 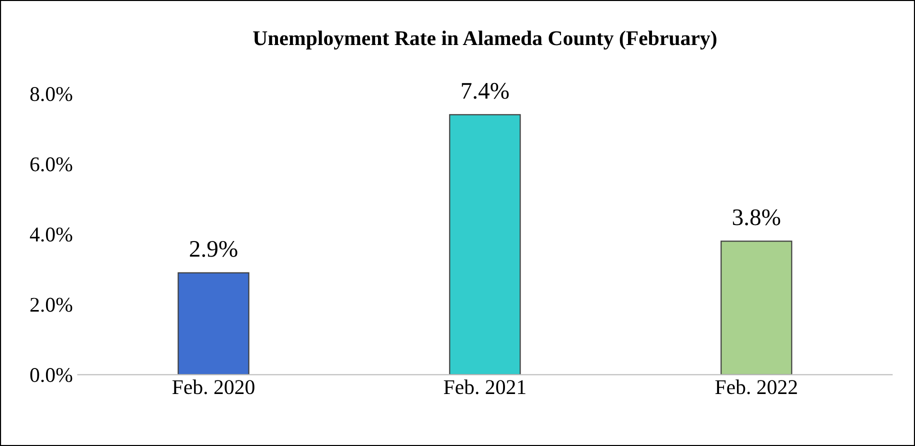 I want to click on x-tick-label: Feb. 2020, so click(x=213, y=387).